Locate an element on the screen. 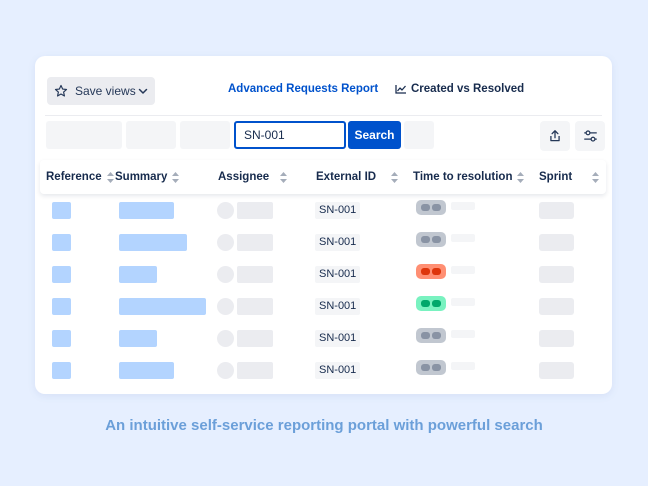 This screenshot has height=486, width=648. chevron-down-icon is located at coordinates (143, 91).